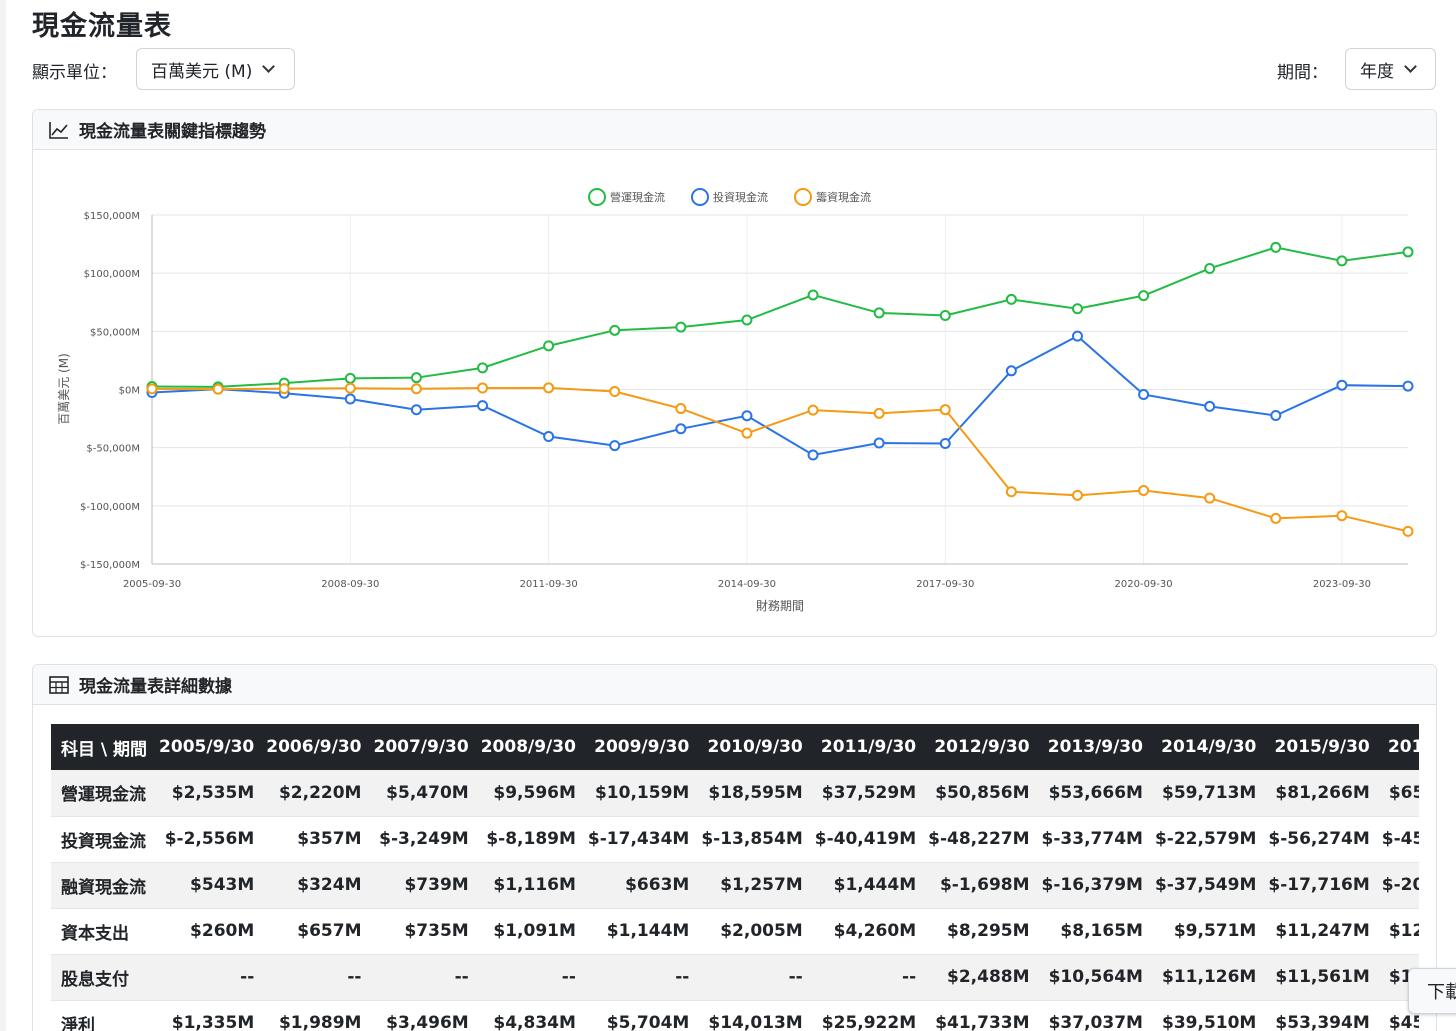 The image size is (1456, 1031). Describe the element at coordinates (102, 747) in the screenshot. I see `table-corner-header: 科目 \ 期間` at that location.